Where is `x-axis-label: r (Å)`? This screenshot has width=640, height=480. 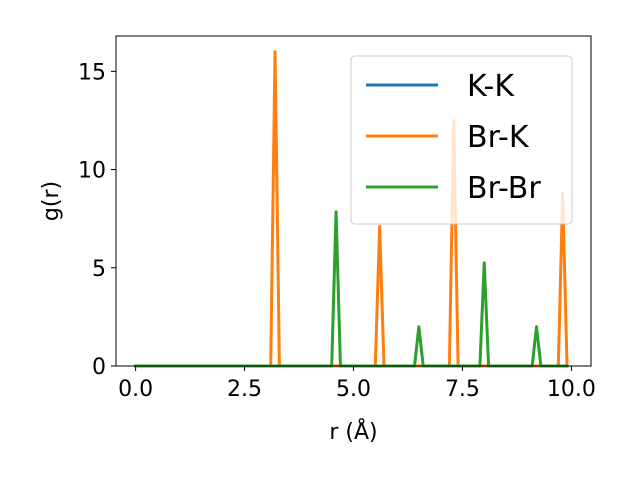
x-axis-label: r (Å) is located at coordinates (353, 431).